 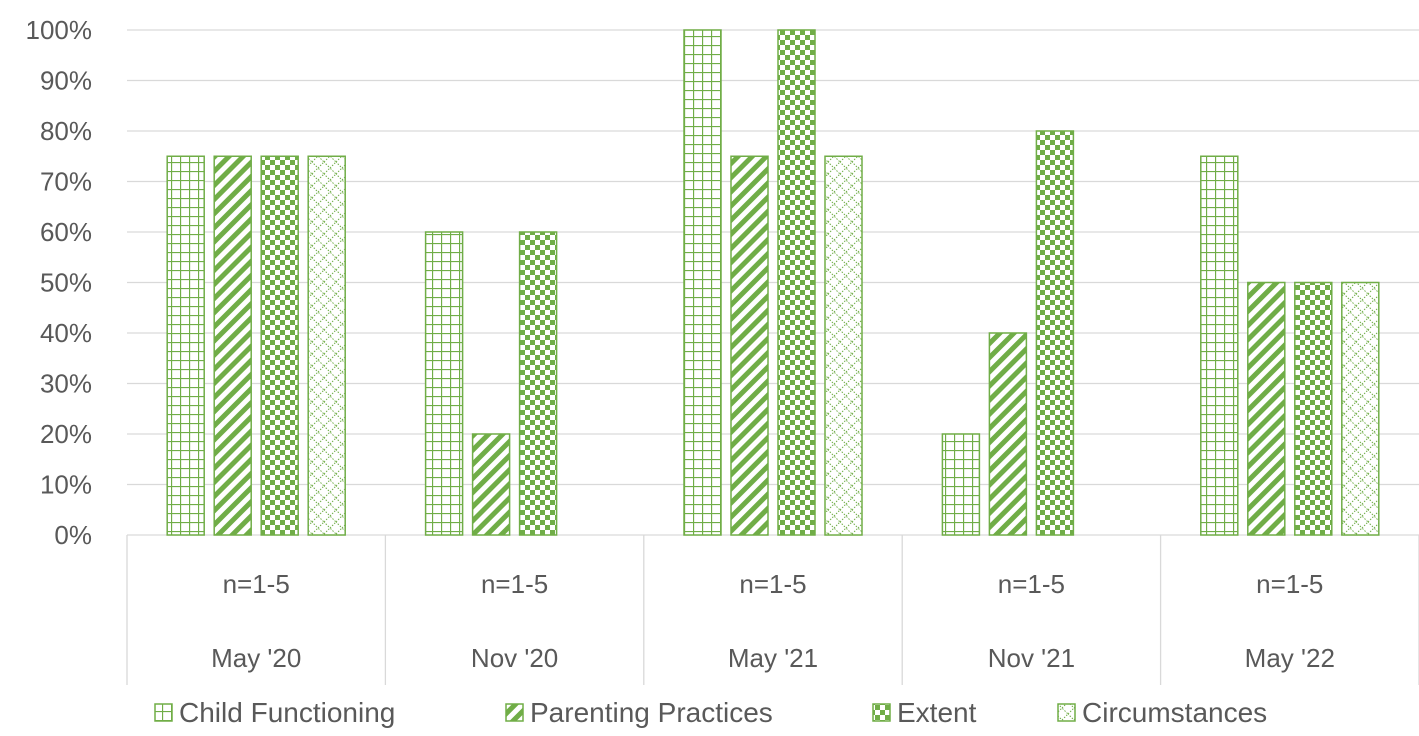 What do you see at coordinates (59, 30) in the screenshot?
I see `y-tick-label: 100%` at bounding box center [59, 30].